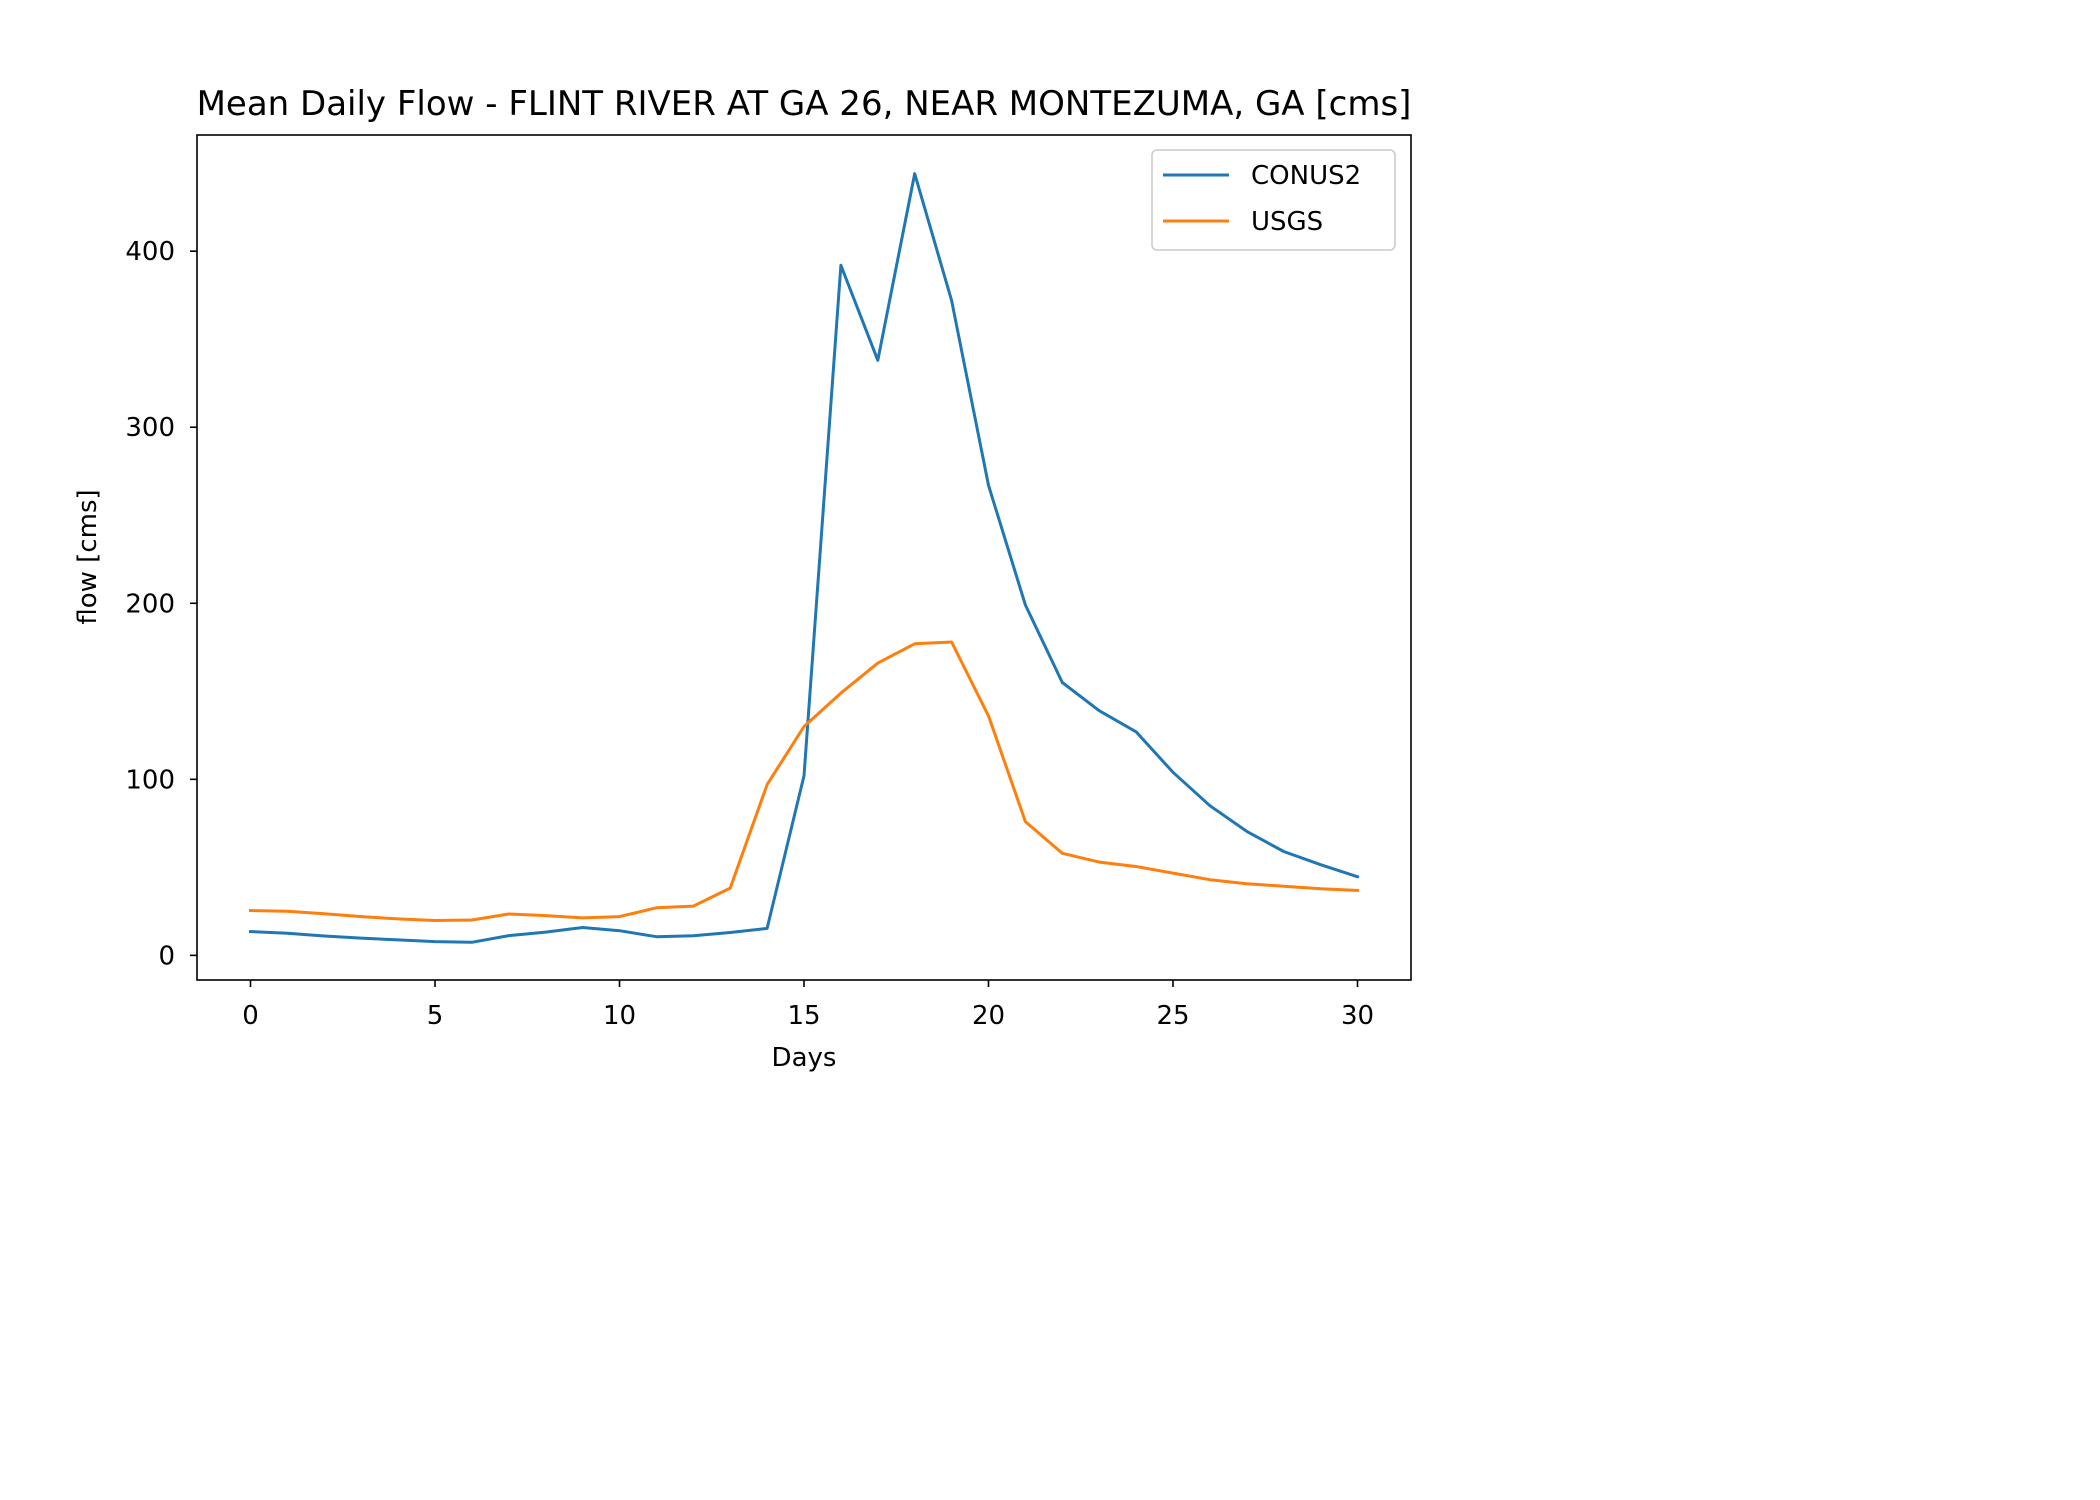 The image size is (2100, 1500). I want to click on y-tick-label: 400, so click(150, 252).